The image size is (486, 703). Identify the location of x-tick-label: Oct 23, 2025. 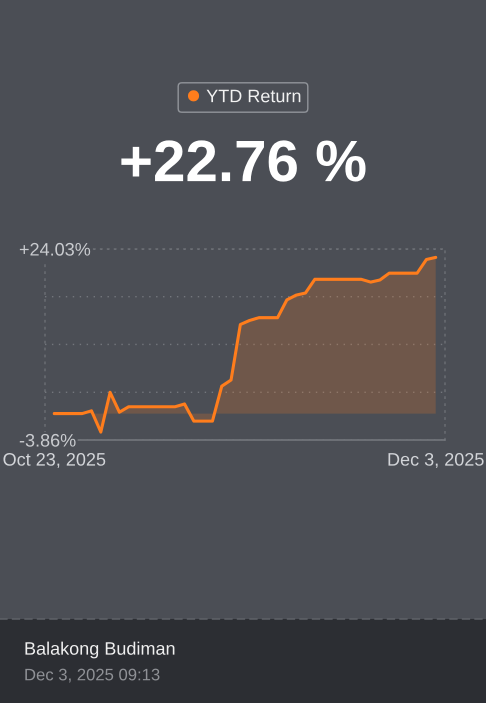
(54, 460).